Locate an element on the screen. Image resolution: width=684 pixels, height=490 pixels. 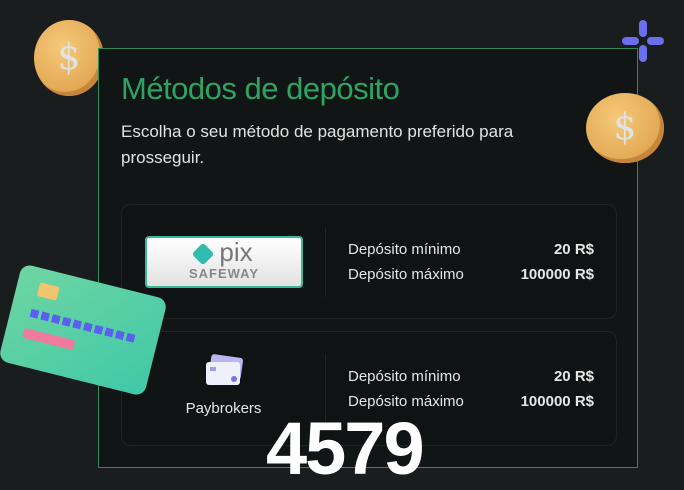
sparkle-icon is located at coordinates (643, 41).